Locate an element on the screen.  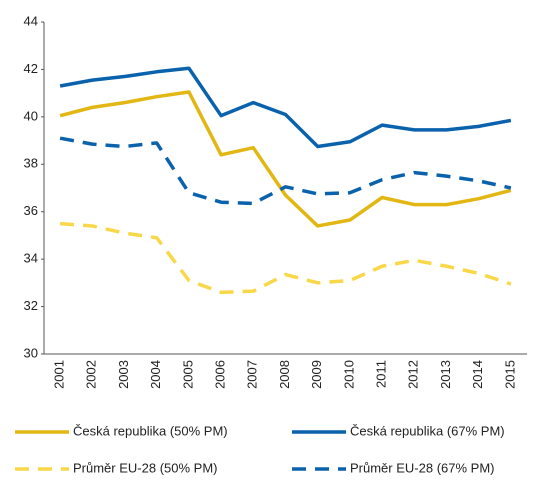
x-tick-label: 2001 is located at coordinates (59, 374).